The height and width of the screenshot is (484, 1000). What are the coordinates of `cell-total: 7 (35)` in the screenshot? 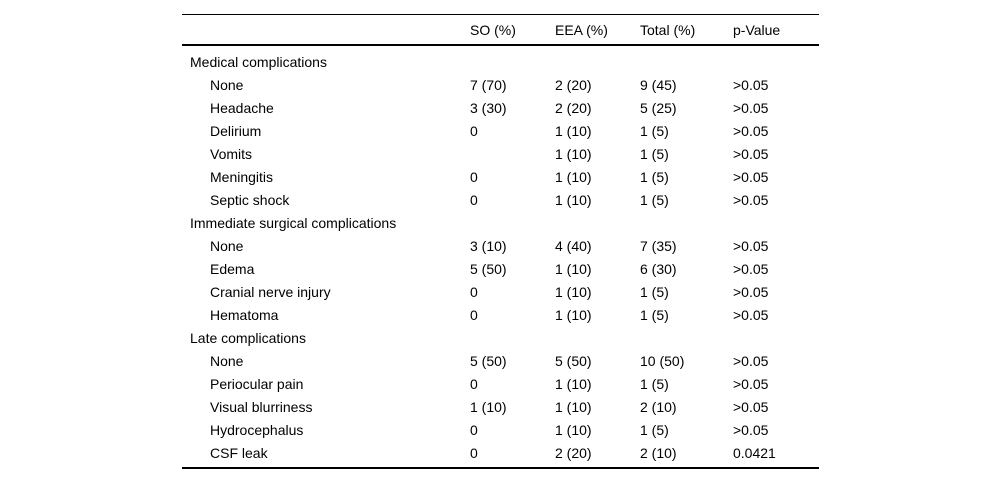 It's located at (658, 245).